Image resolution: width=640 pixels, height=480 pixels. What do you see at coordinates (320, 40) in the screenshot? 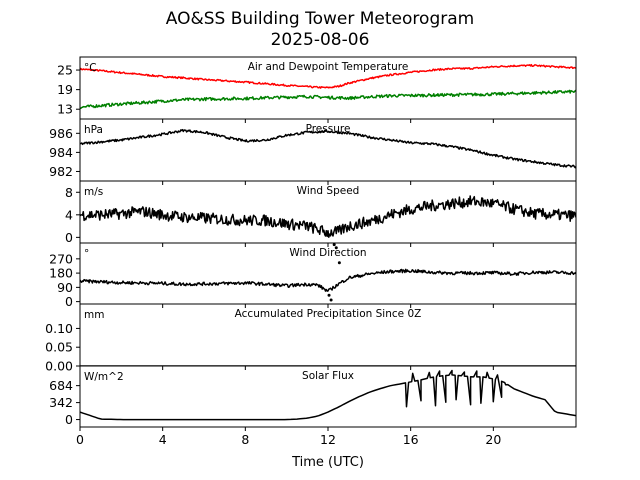
I see `chart-title-line2: 2025-08-06` at bounding box center [320, 40].